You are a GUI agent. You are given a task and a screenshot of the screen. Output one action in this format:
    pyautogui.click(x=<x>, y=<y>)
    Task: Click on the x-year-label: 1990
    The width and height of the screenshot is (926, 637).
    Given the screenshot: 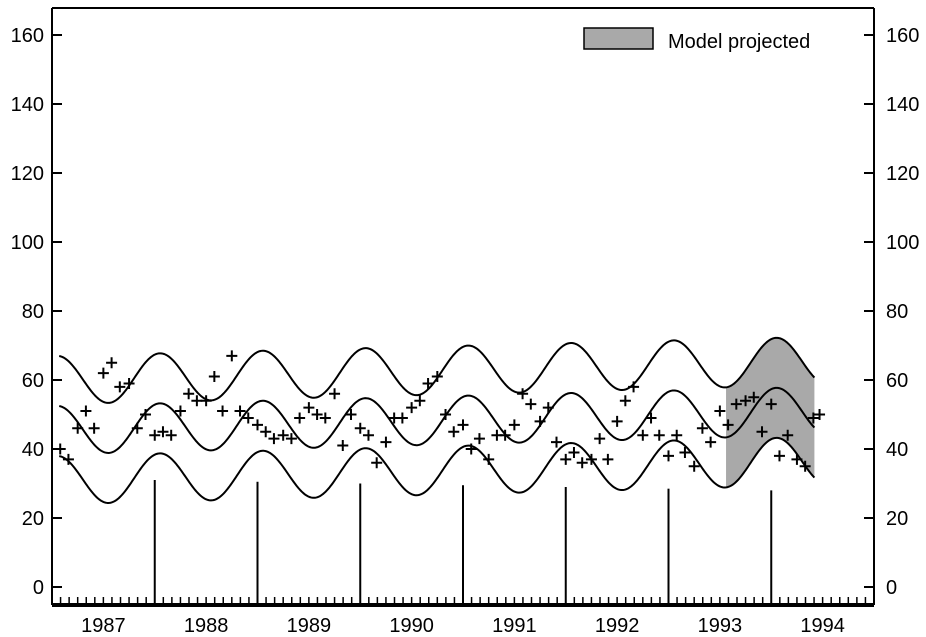 What is the action you would take?
    pyautogui.click(x=411, y=626)
    